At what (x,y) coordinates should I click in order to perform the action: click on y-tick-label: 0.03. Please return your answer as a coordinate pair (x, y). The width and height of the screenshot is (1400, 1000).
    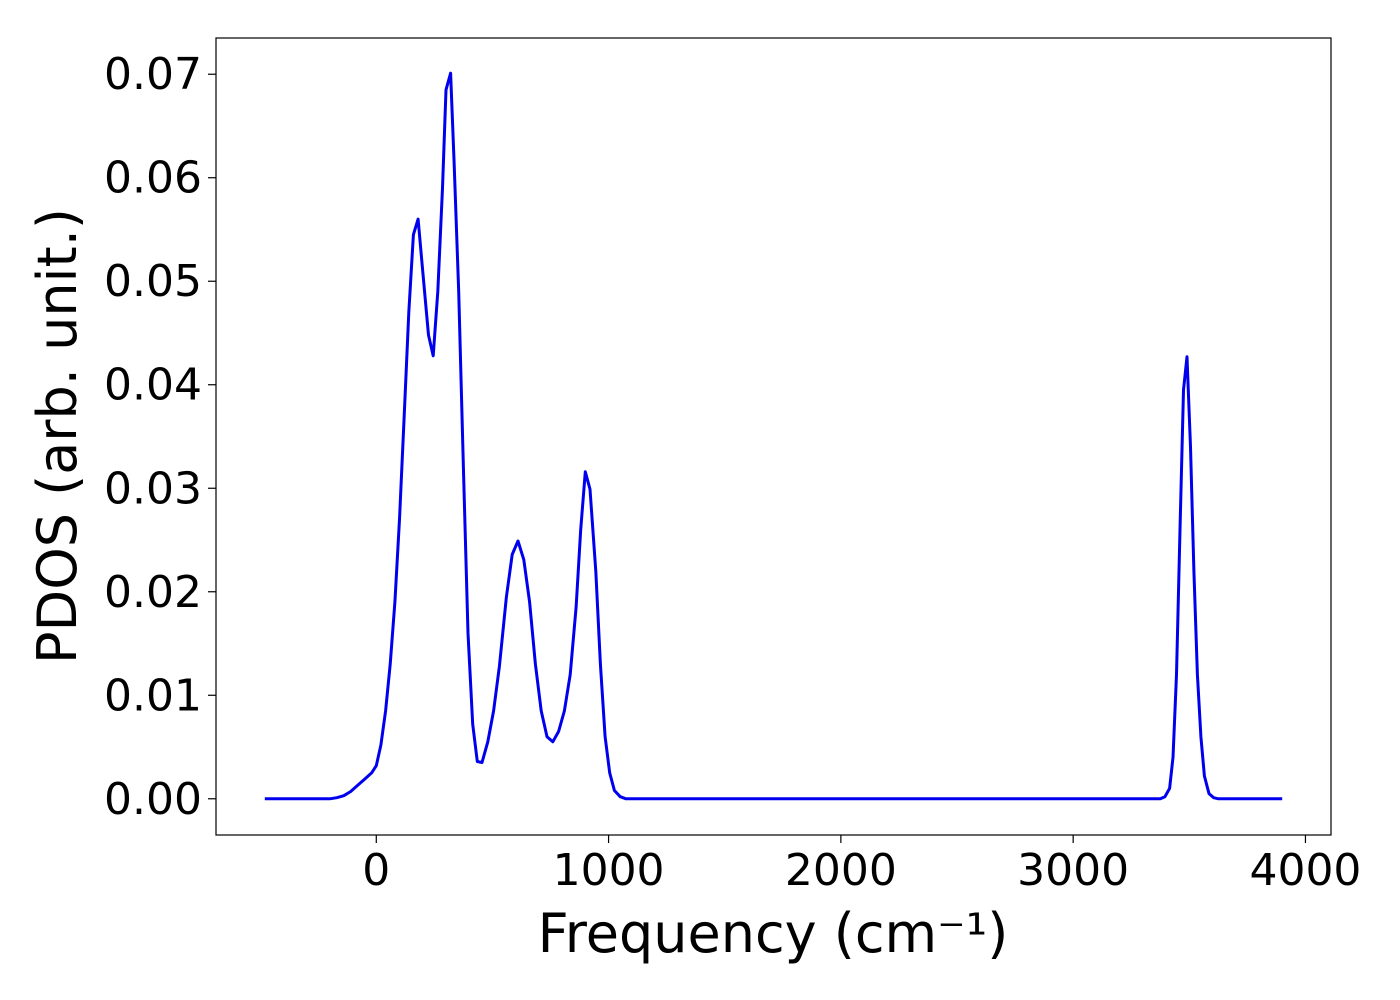
    Looking at the image, I should click on (153, 488).